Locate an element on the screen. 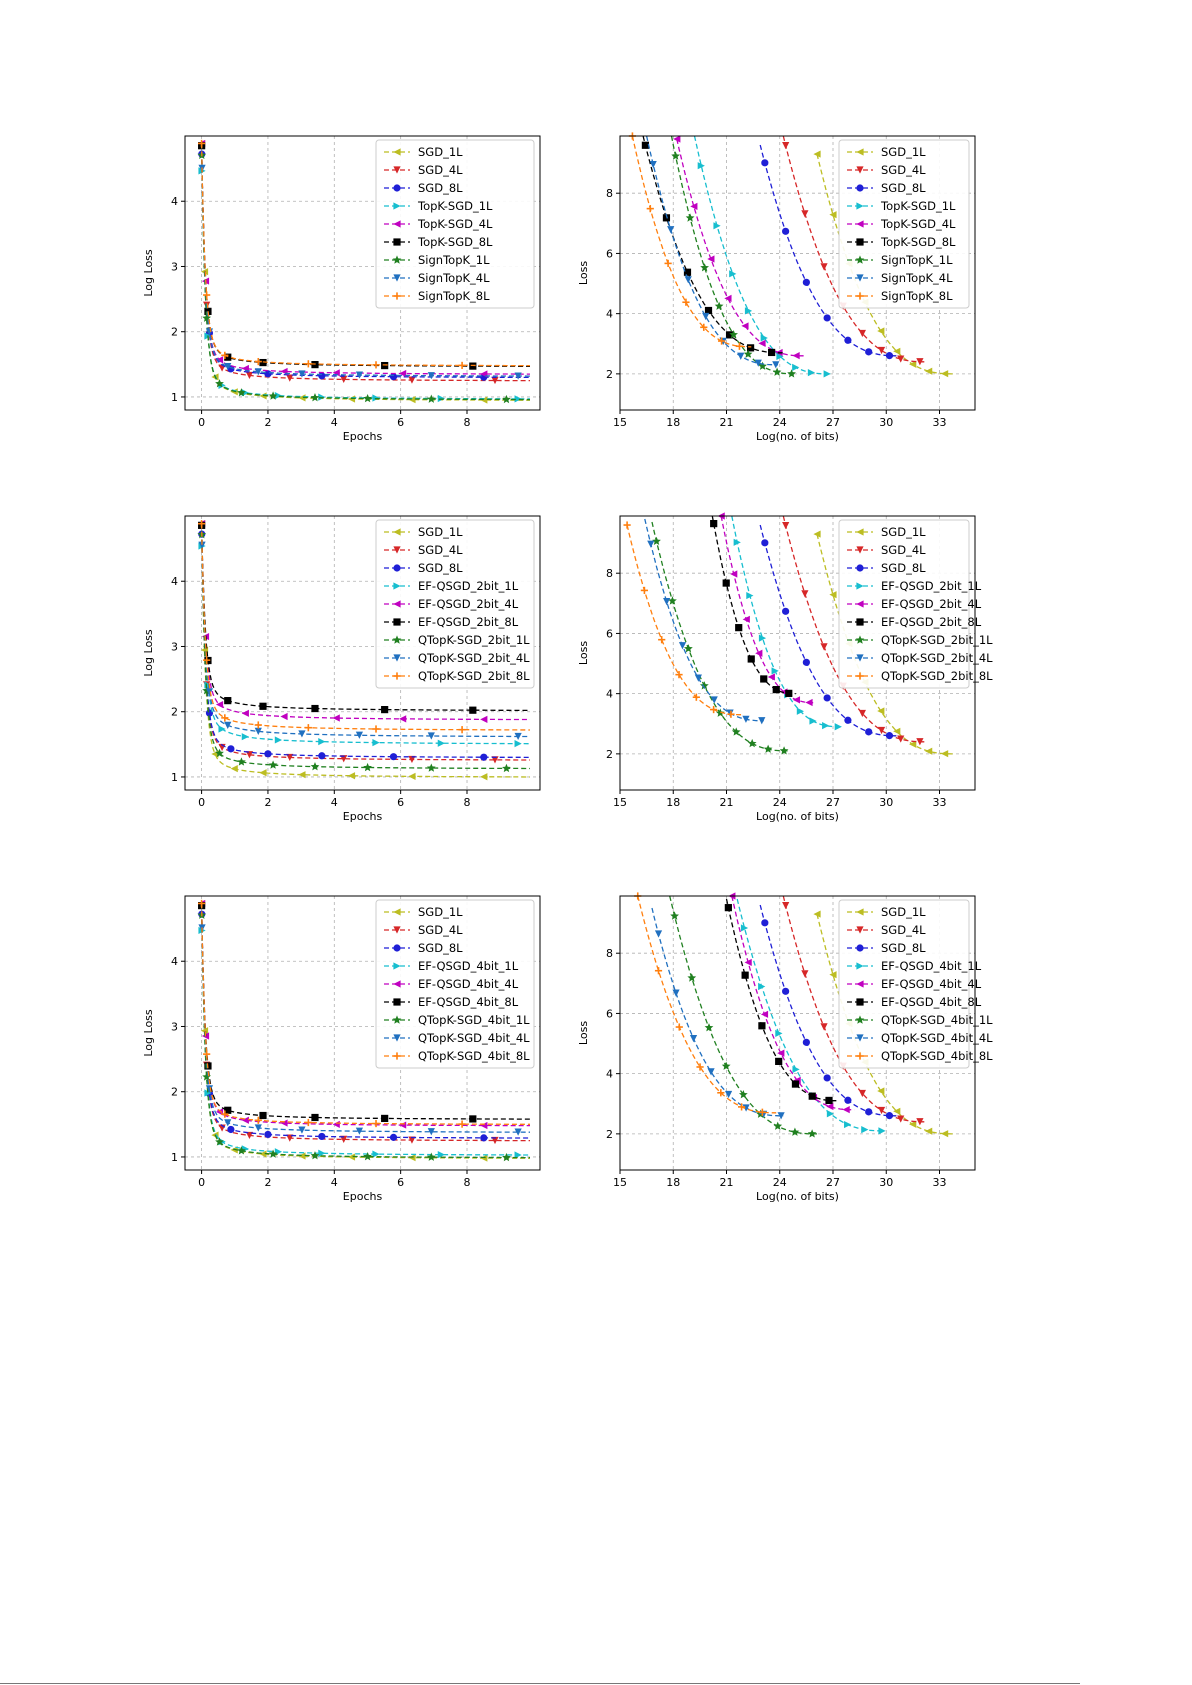  x-tick-label: 8 is located at coordinates (467, 422).